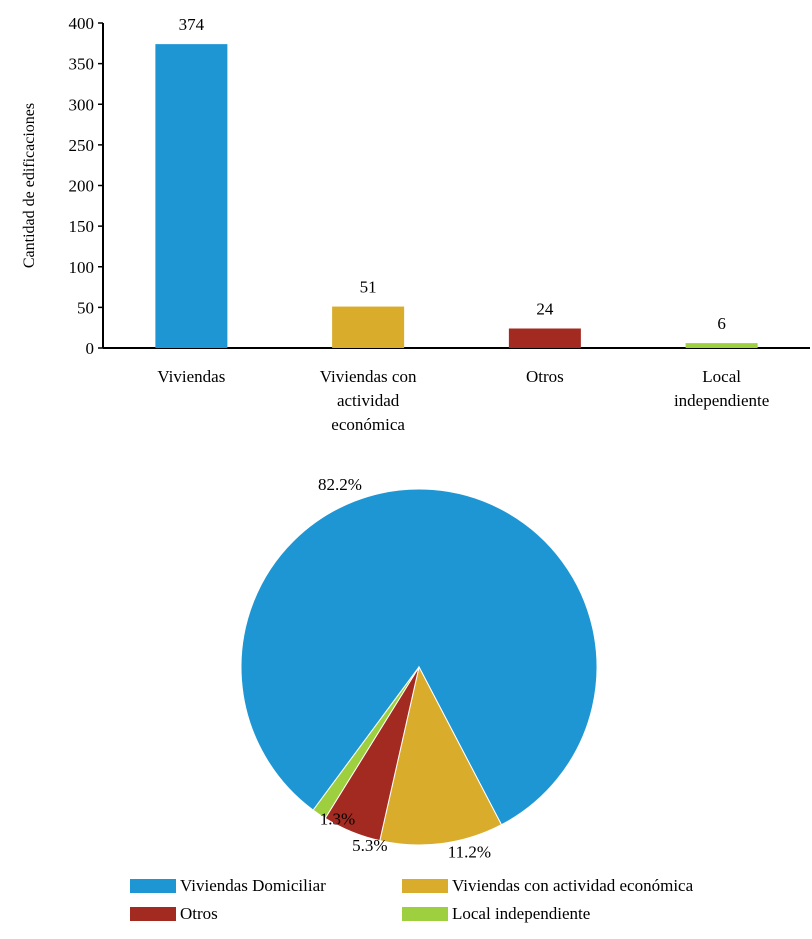 Image resolution: width=812 pixels, height=939 pixels. Describe the element at coordinates (82, 23) in the screenshot. I see `y-tick-label: 400` at that location.